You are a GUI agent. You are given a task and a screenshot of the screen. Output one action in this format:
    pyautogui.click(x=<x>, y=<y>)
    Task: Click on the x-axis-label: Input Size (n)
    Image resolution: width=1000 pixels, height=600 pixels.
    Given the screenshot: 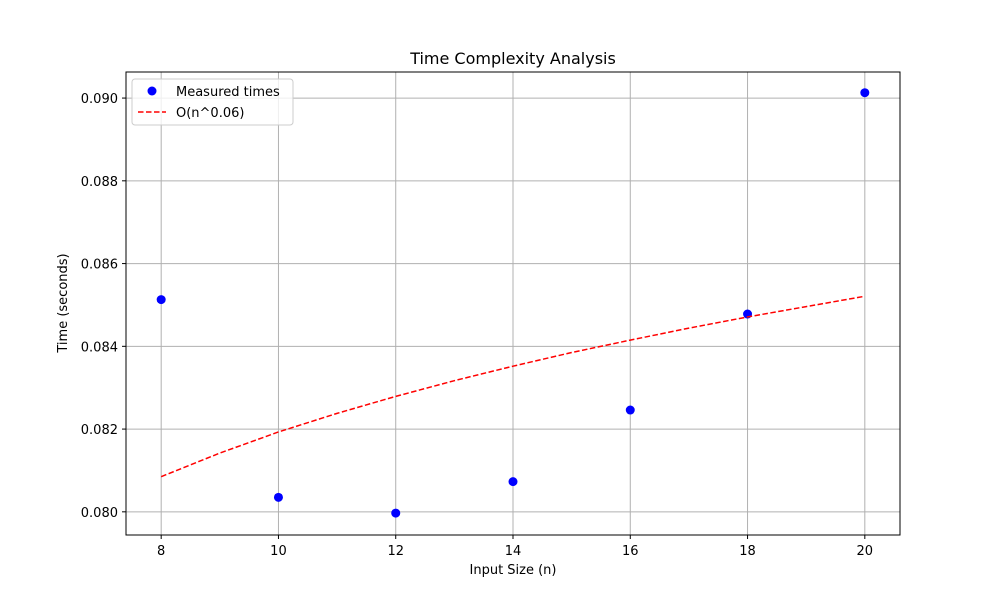 What is the action you would take?
    pyautogui.click(x=513, y=570)
    